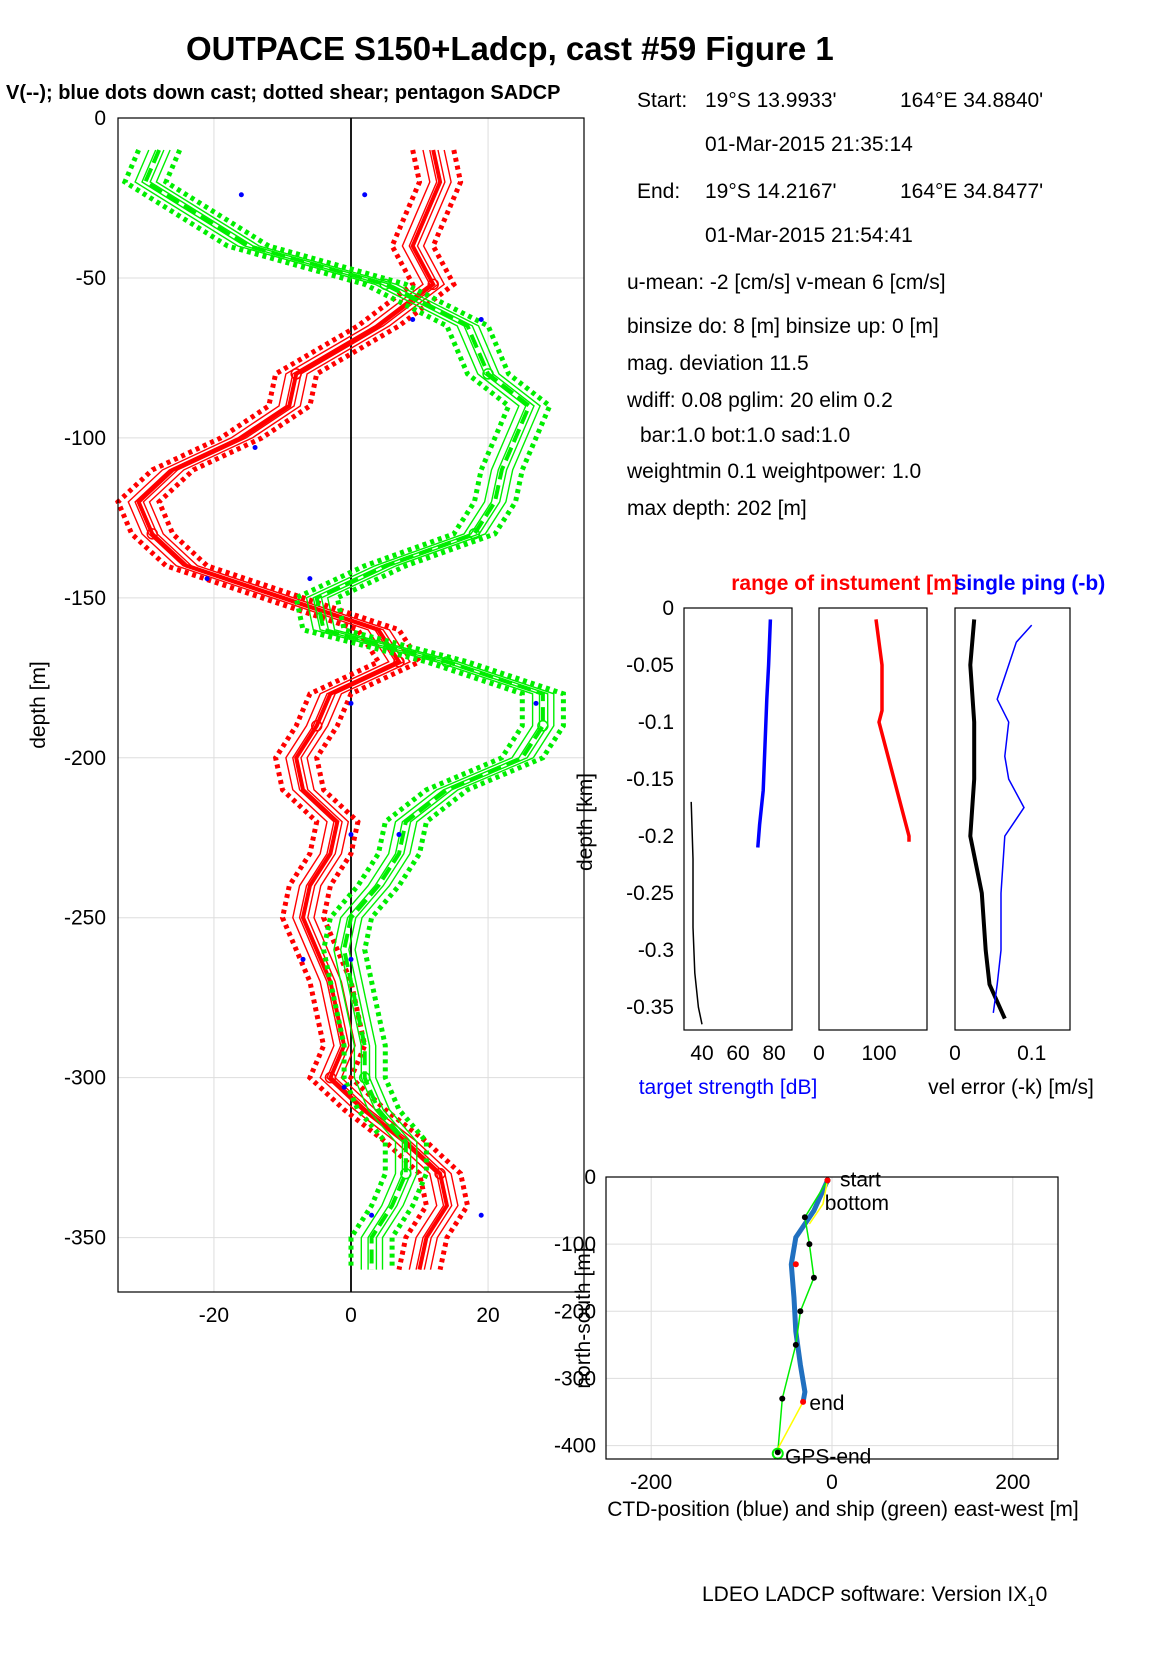  I want to click on err-plot-frame, so click(1012, 819).